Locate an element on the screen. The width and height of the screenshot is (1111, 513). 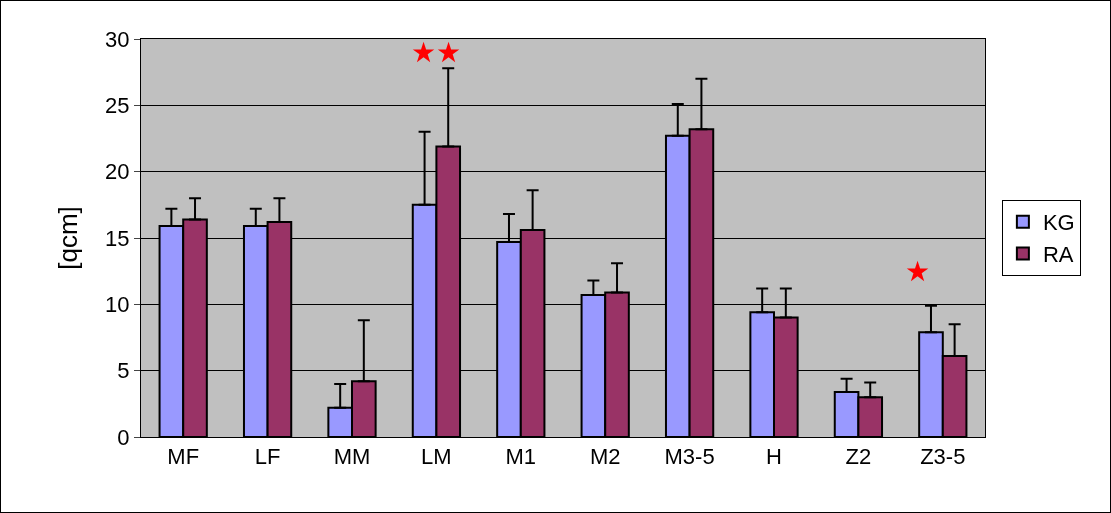
y-tick-label: 10 is located at coordinates (117, 305).